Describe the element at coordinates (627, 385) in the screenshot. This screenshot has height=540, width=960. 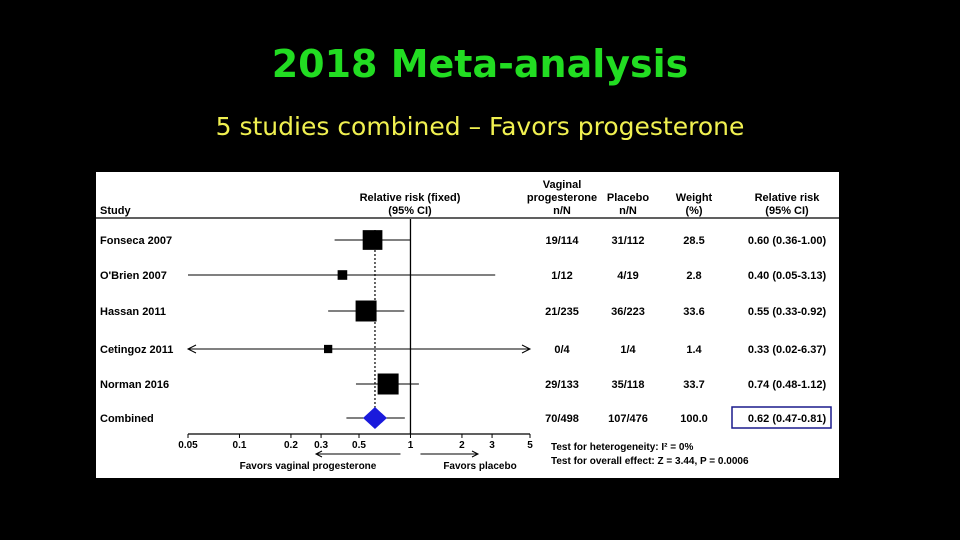
I see `placebo-count: 35/118` at that location.